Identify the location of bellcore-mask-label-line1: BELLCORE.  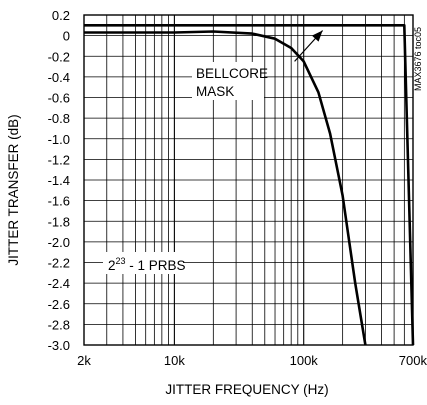
(232, 73).